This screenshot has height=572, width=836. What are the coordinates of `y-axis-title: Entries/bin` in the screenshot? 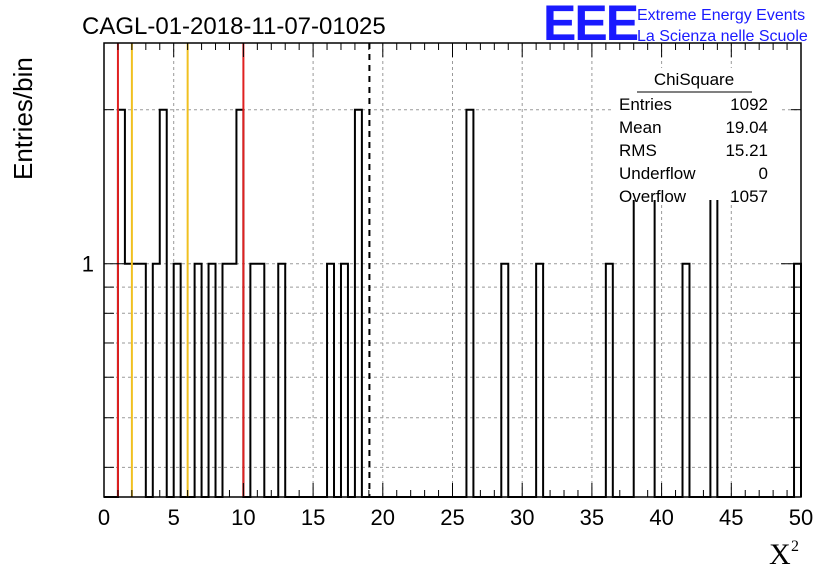 It's located at (23, 118).